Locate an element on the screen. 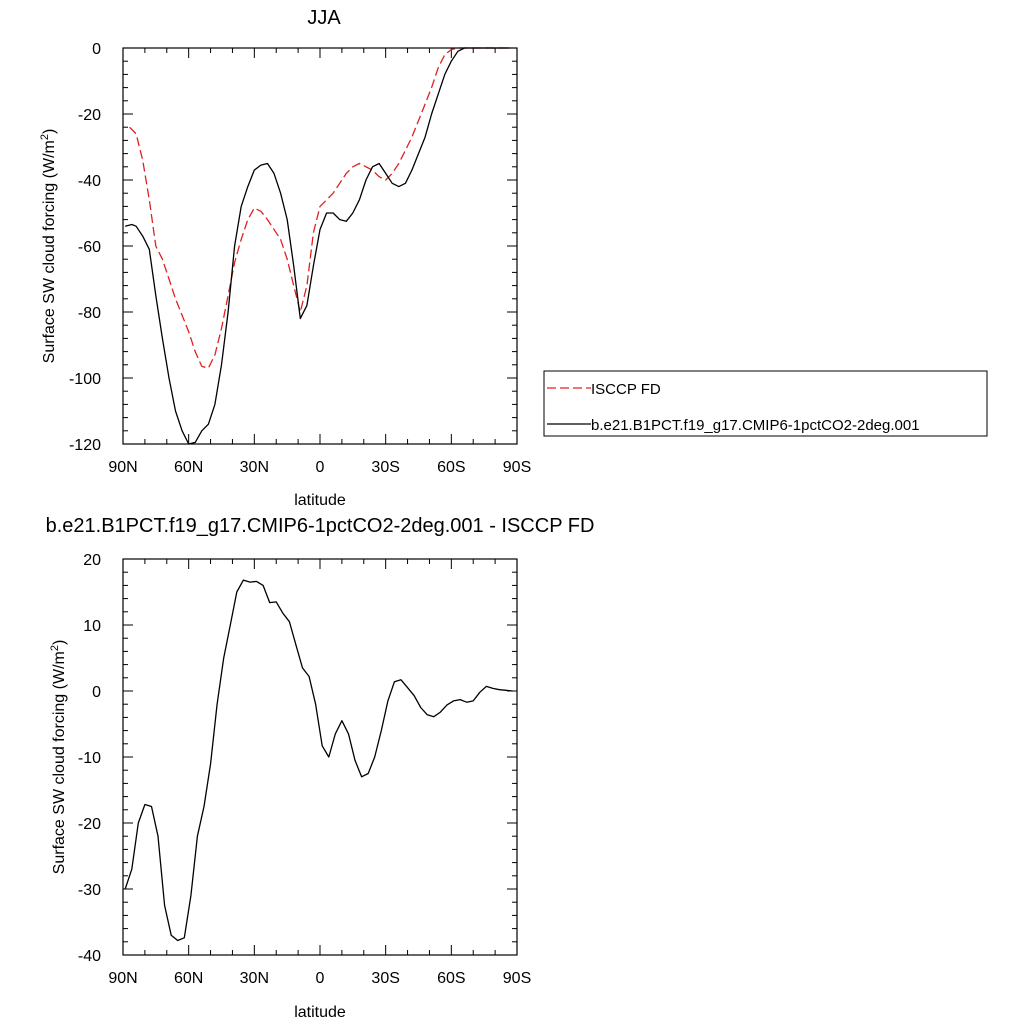 The image size is (1024, 1024). top-x-tick-label: 30S is located at coordinates (385, 467).